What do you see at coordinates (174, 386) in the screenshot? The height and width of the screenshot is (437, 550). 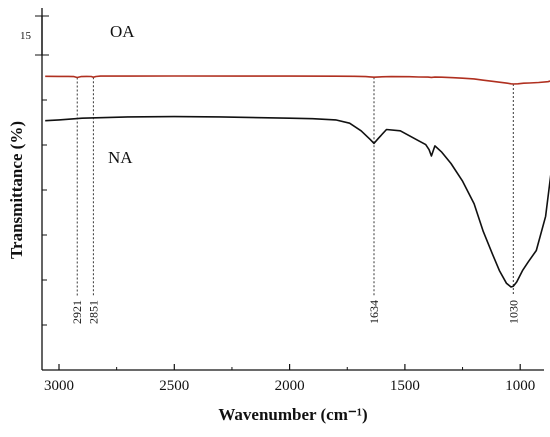 I see `x-tick-label-2500: 2500` at bounding box center [174, 386].